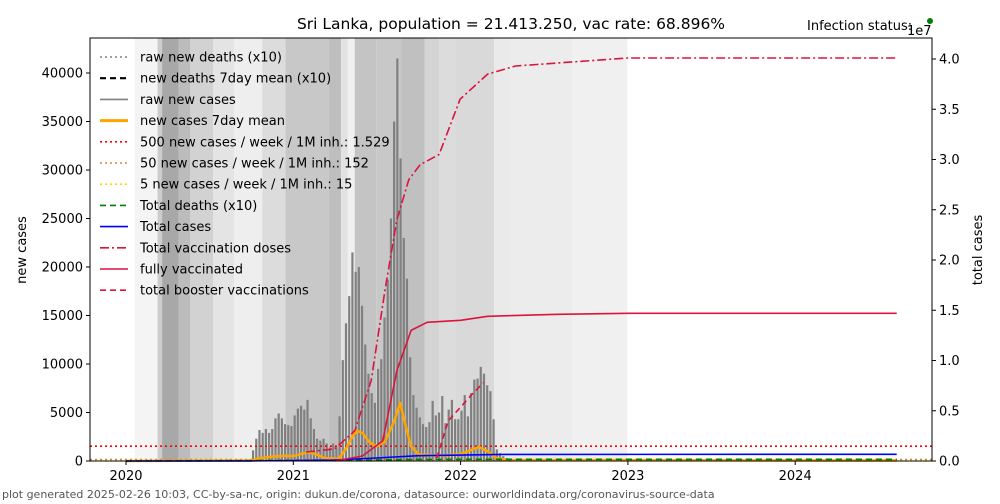 The height and width of the screenshot is (504, 1000). I want to click on right-axis-offset: 1e7, so click(919, 31).